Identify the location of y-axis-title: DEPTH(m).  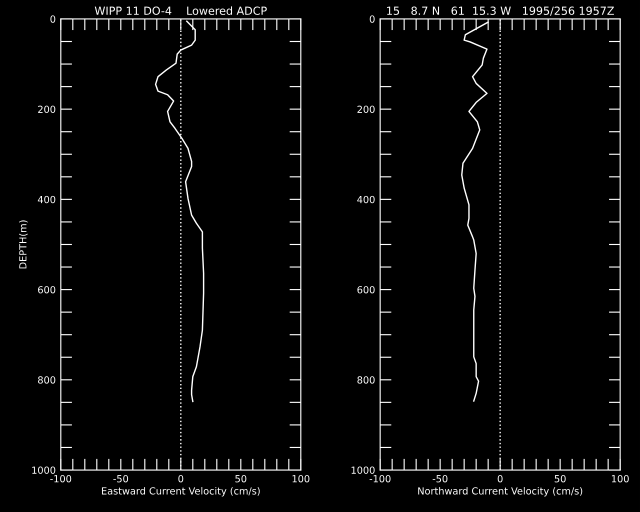
(23, 244).